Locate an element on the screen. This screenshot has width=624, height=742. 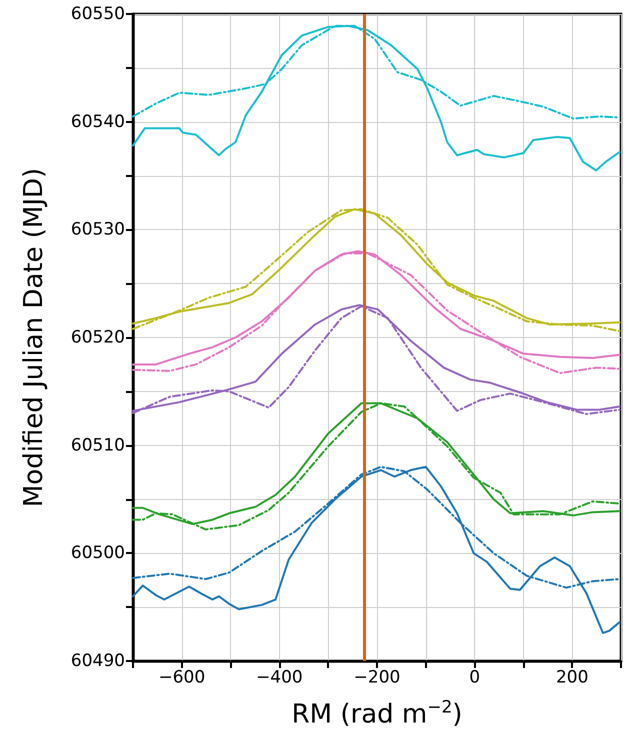
x-tick-label: −600 is located at coordinates (182, 678).